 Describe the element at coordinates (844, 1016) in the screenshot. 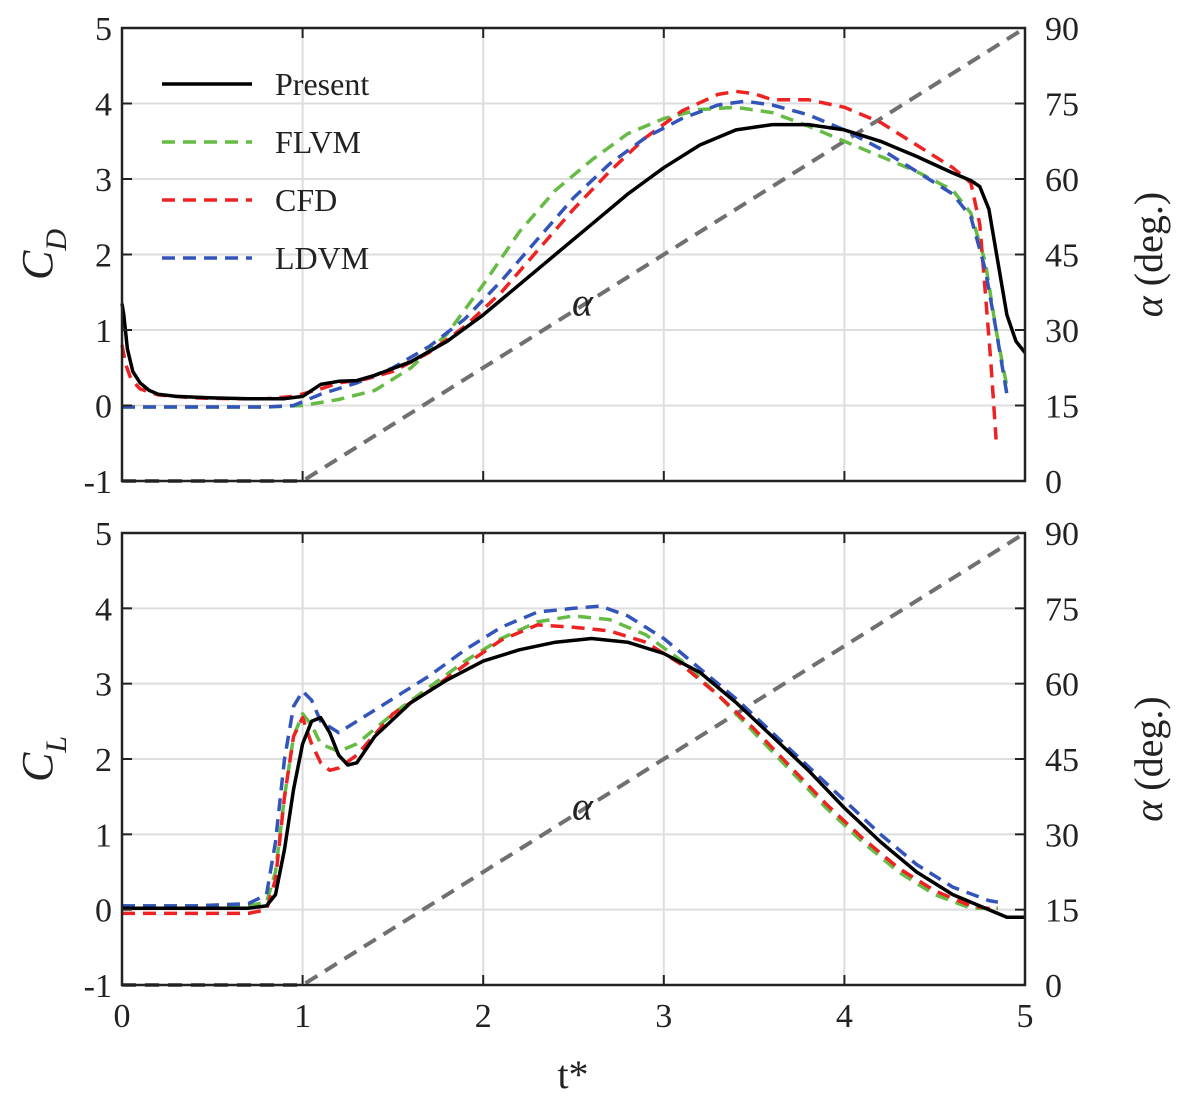

I see `x-tick-label: 4` at that location.